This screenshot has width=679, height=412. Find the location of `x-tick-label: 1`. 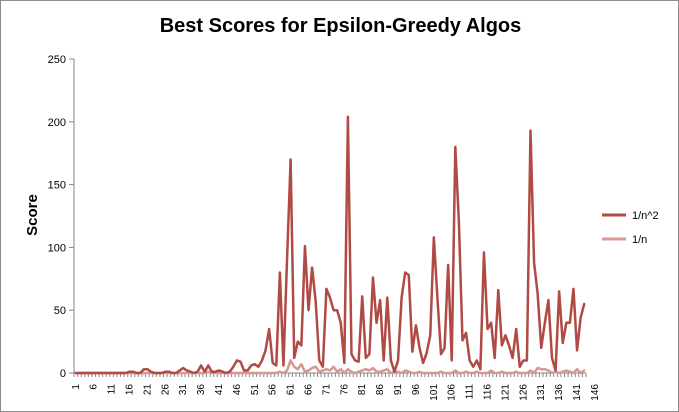

x-tick-label: 1 is located at coordinates (76, 387).